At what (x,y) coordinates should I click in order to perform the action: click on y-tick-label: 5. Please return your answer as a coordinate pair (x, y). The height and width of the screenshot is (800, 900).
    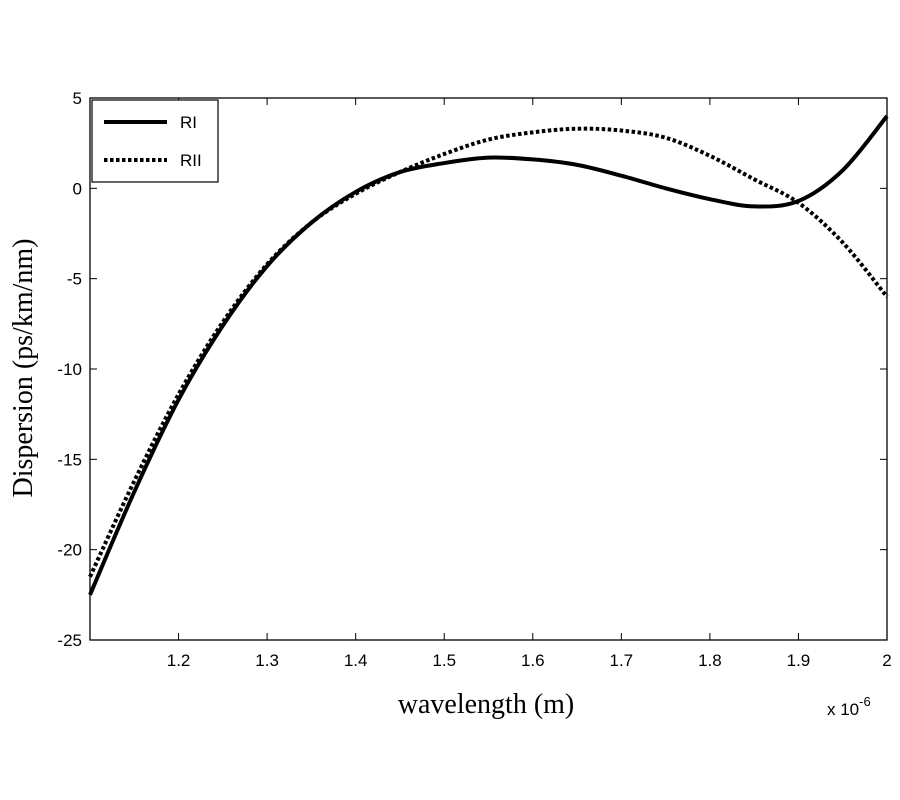
    Looking at the image, I should click on (77, 98).